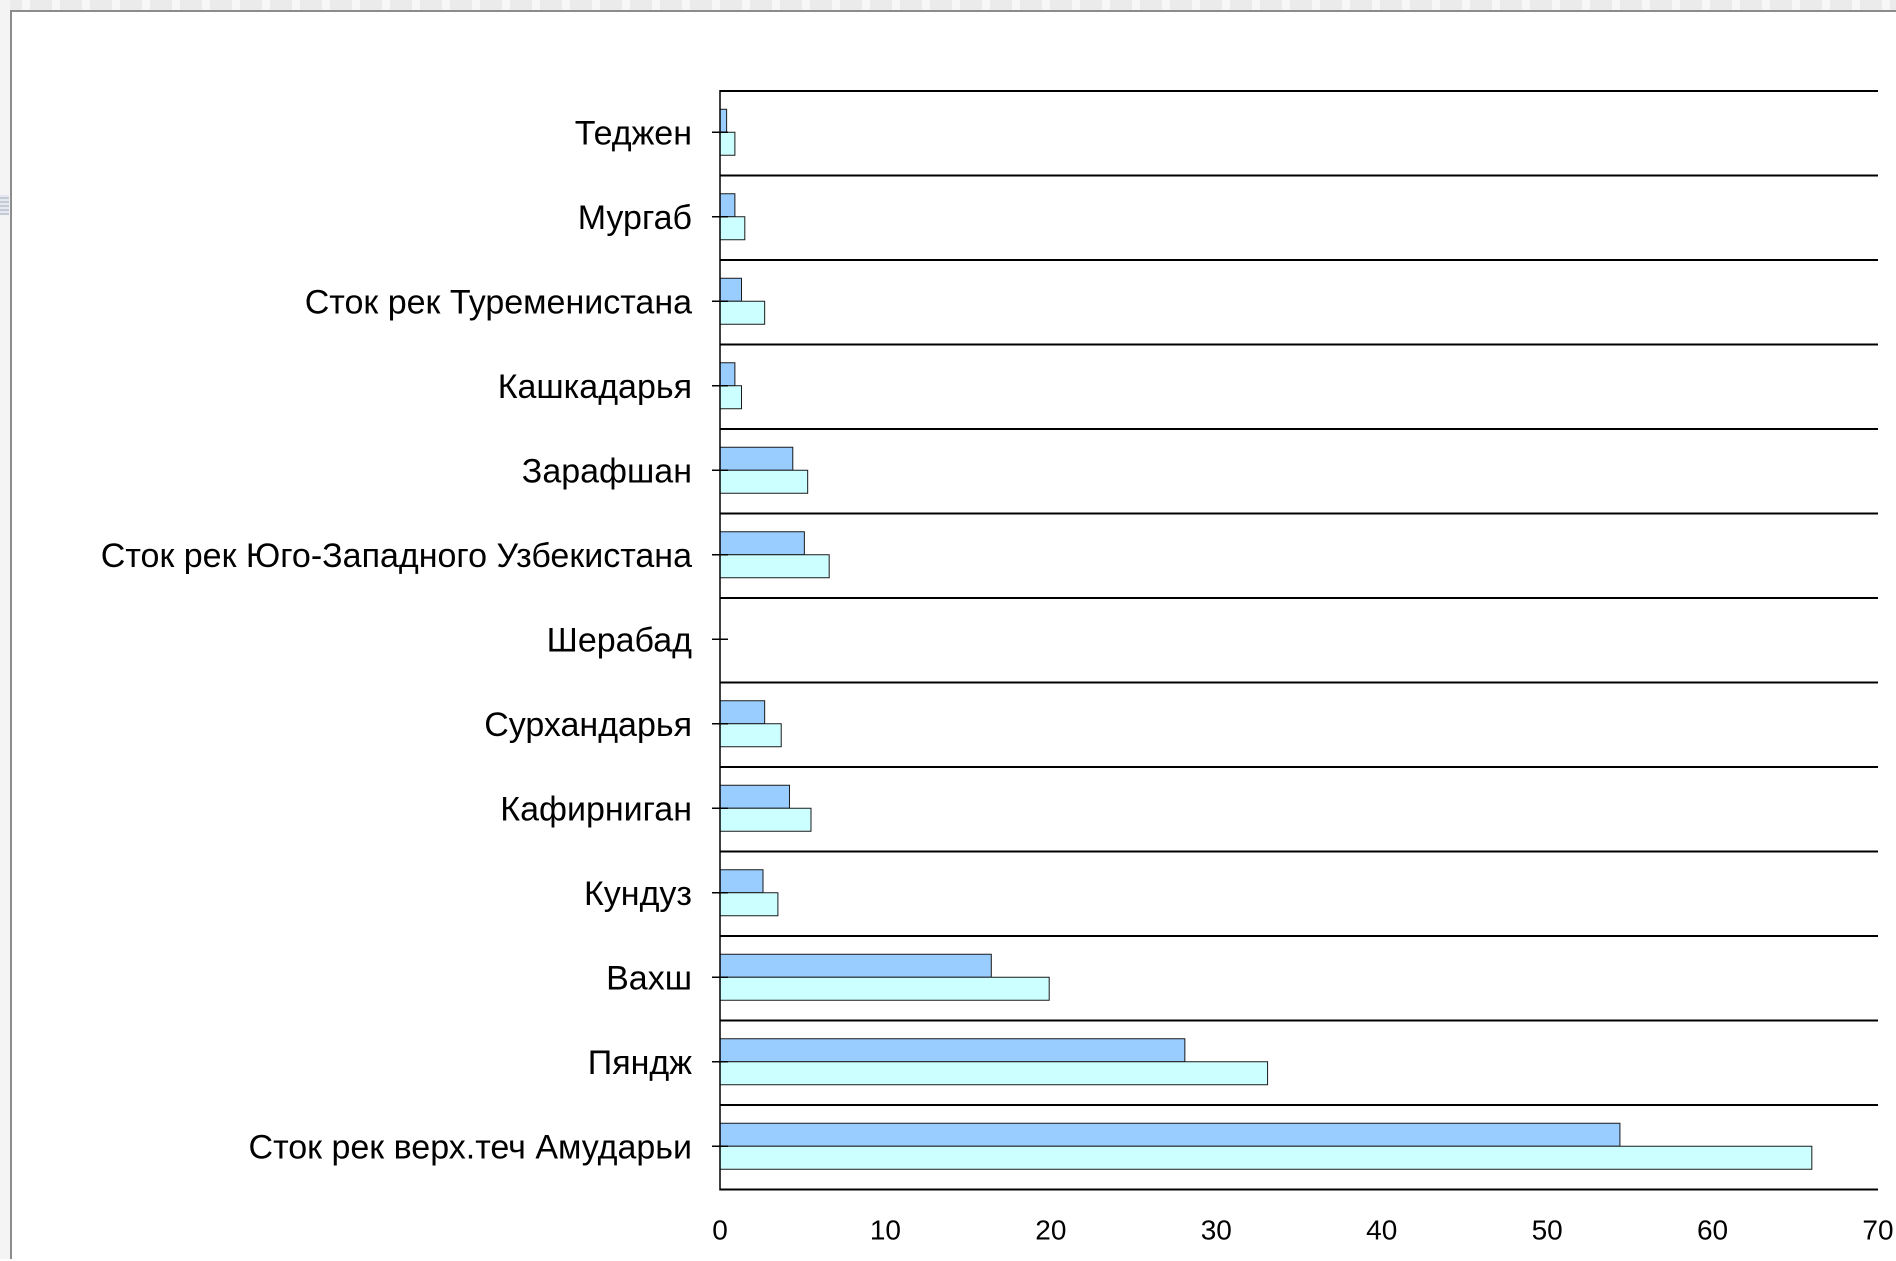  I want to click on x-tick-labels: 0 10 20 30 40 50 60 70, so click(1302, 1230).